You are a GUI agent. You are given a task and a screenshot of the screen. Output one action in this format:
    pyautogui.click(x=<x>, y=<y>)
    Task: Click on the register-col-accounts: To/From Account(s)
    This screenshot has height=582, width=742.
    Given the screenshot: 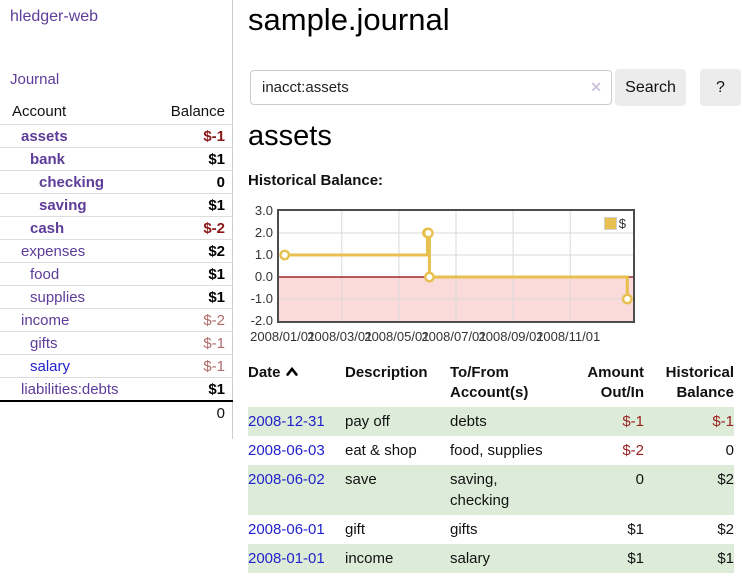 What is the action you would take?
    pyautogui.click(x=489, y=382)
    